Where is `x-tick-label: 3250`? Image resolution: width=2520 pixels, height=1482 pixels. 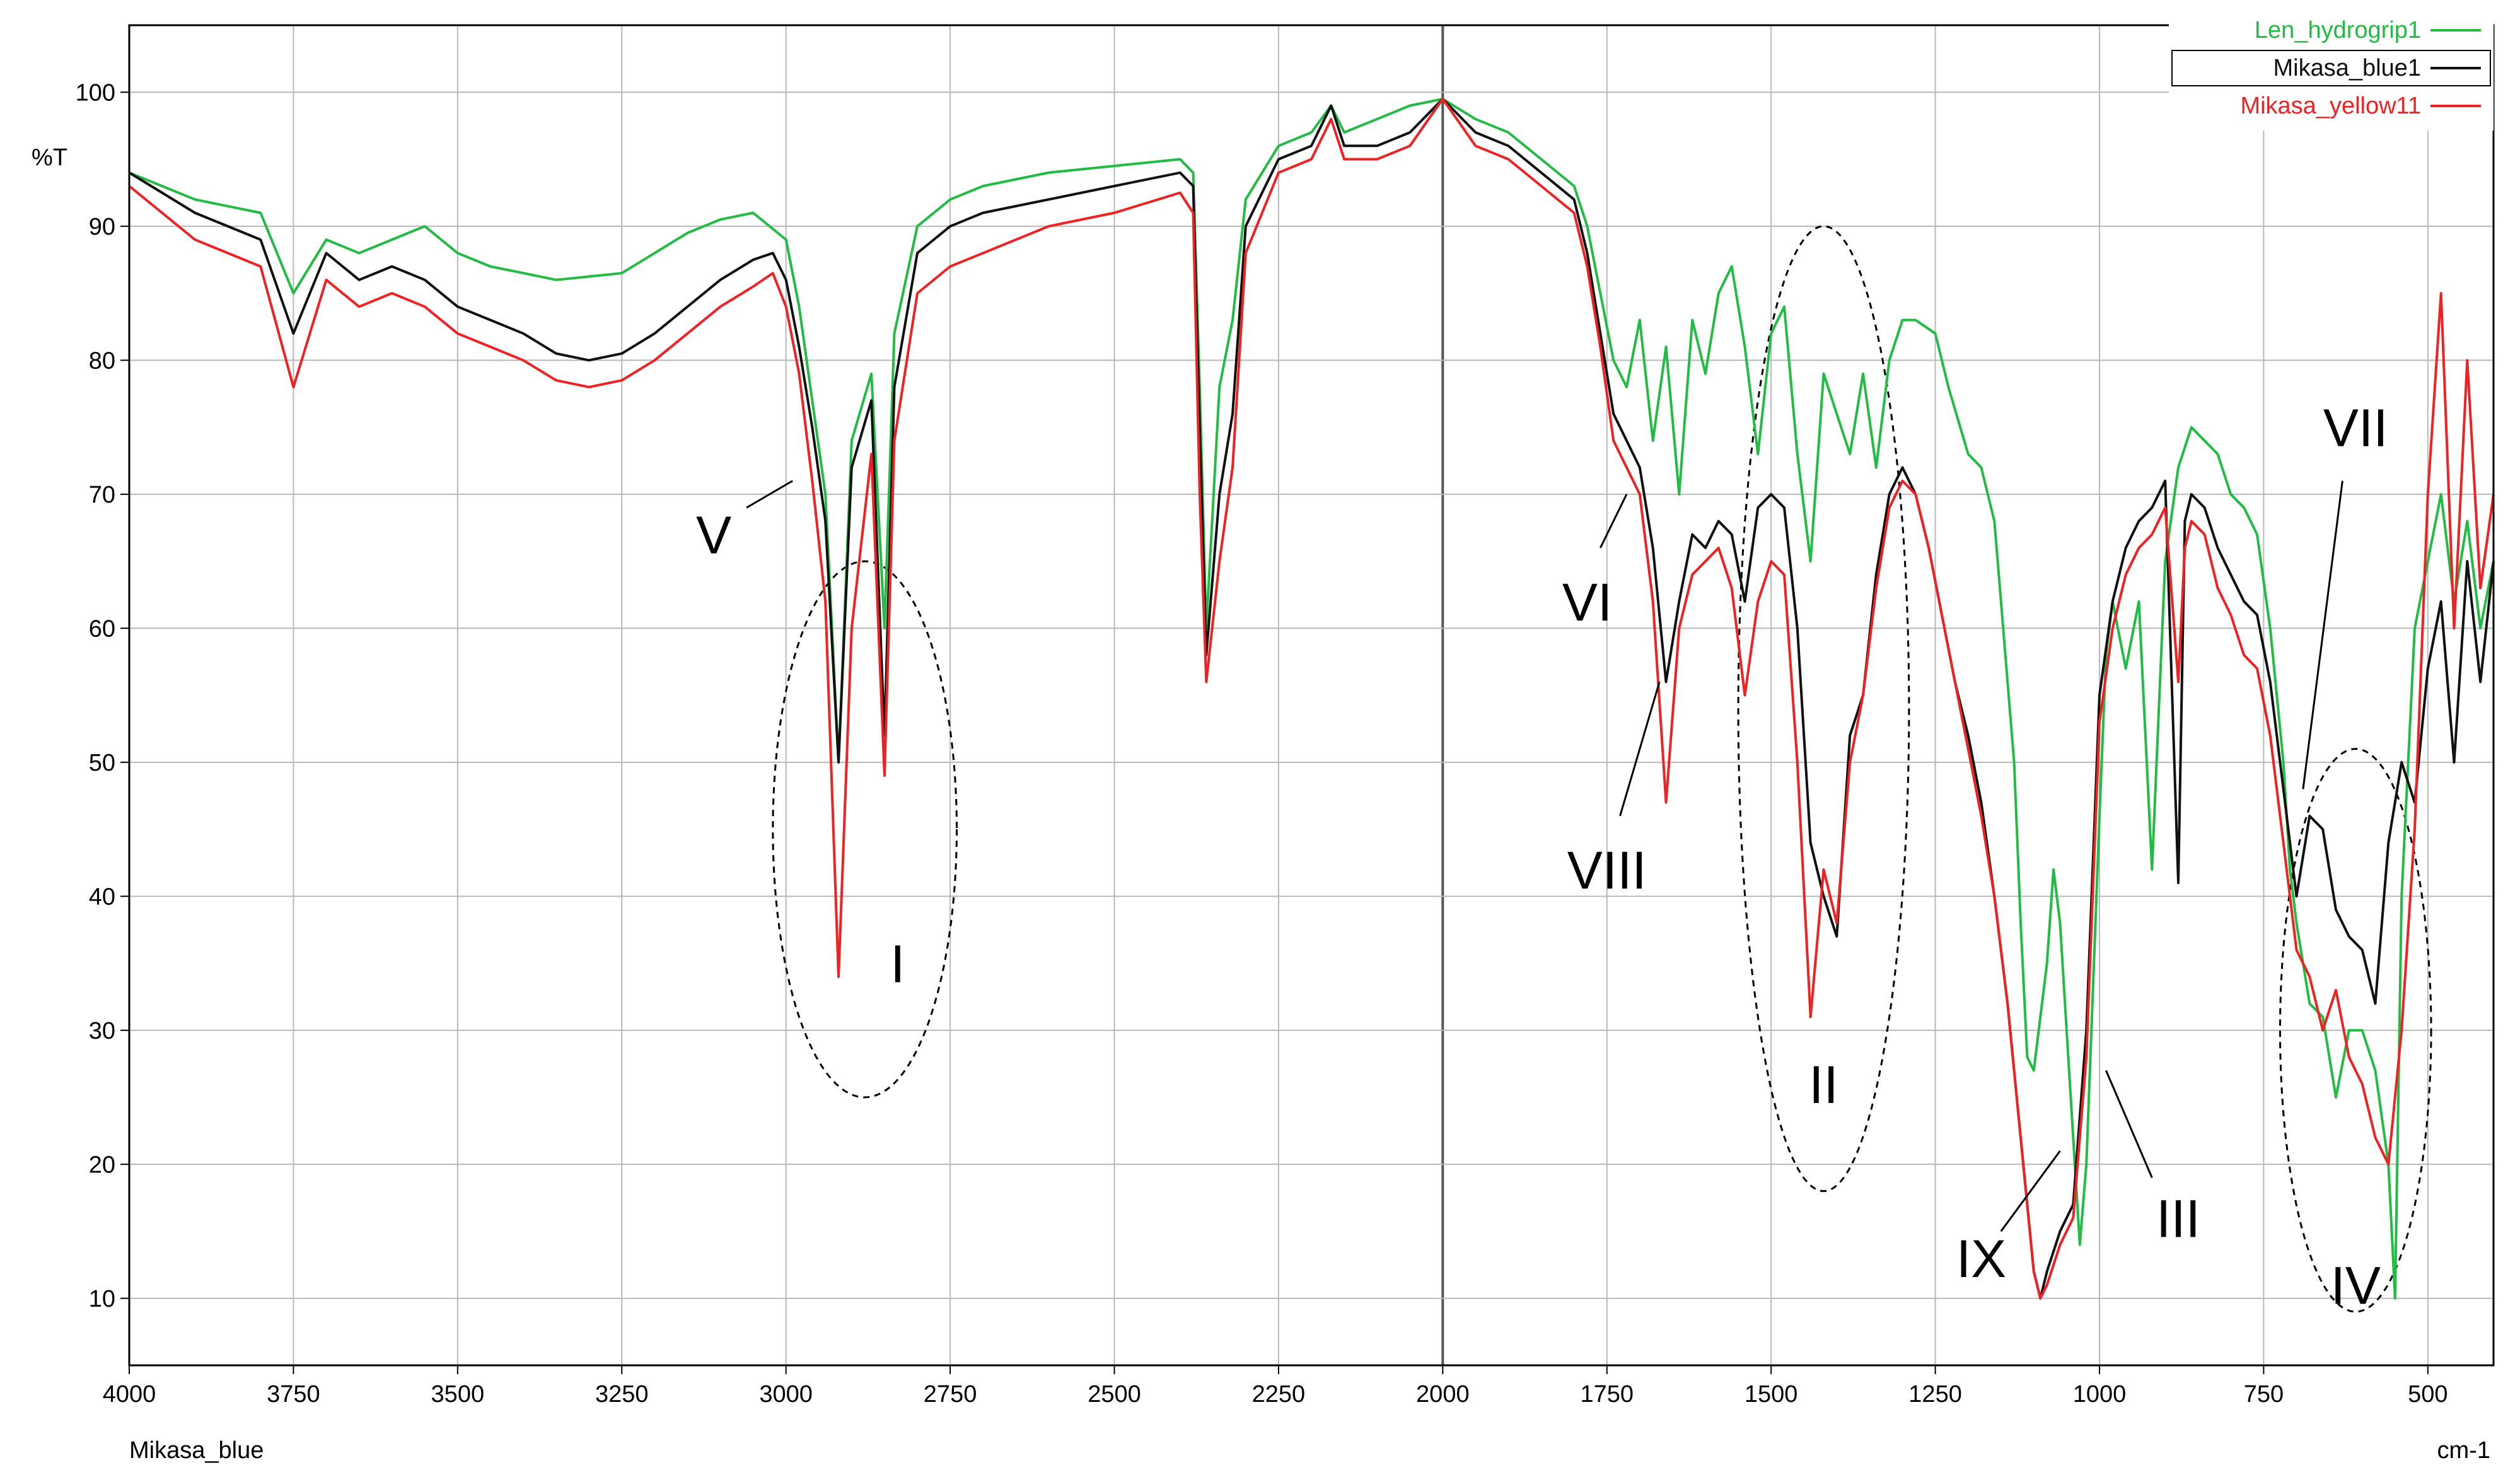
x-tick-label: 3250 is located at coordinates (622, 1394).